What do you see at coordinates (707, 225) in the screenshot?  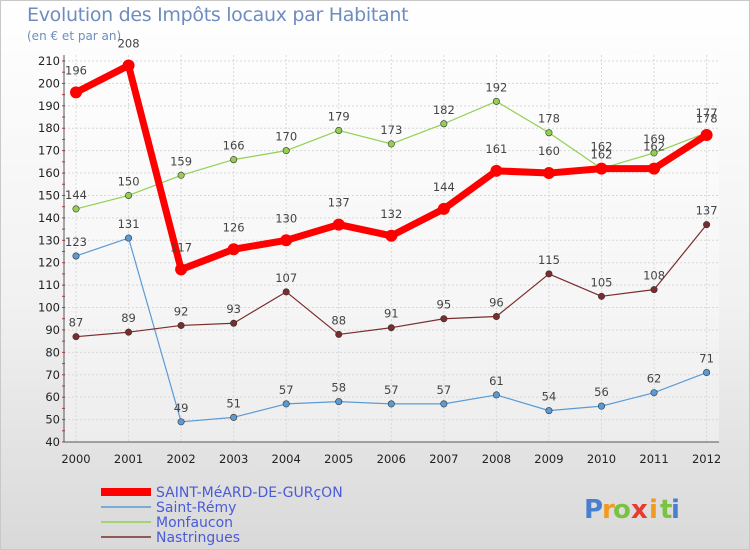 I see `series-3-point-2012` at bounding box center [707, 225].